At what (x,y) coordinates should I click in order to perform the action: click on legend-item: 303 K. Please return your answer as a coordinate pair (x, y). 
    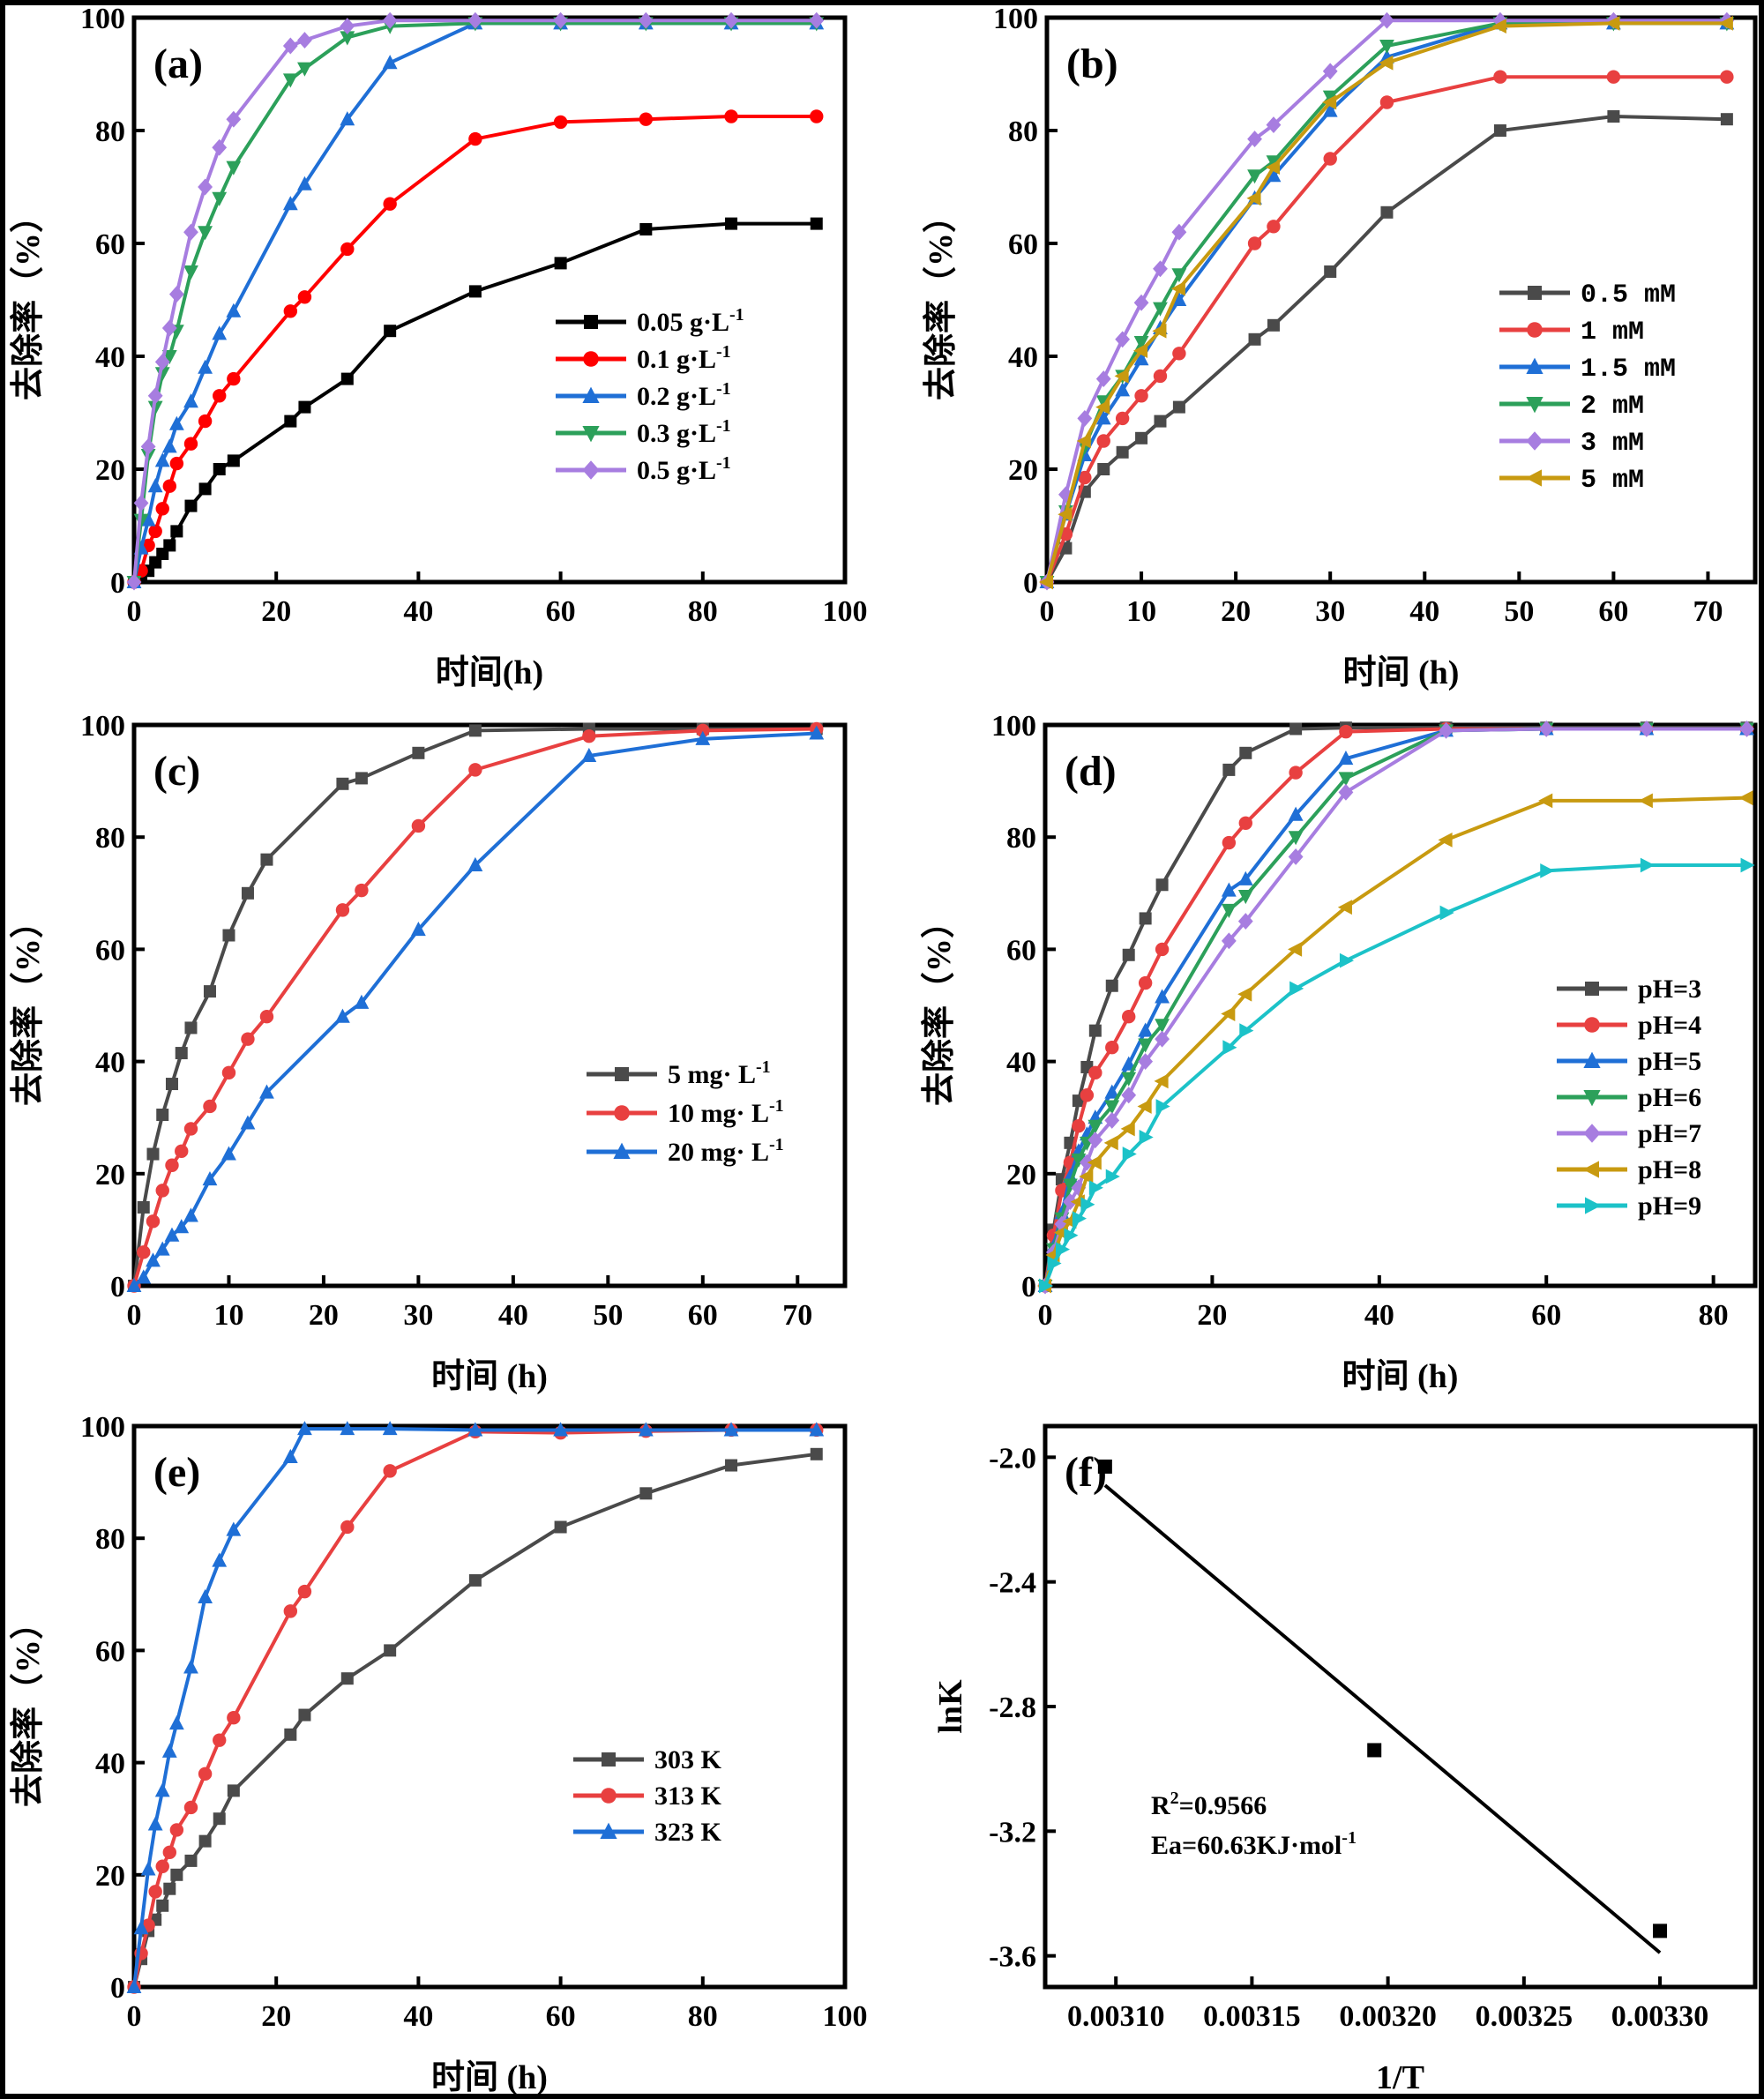
    Looking at the image, I should click on (647, 1759).